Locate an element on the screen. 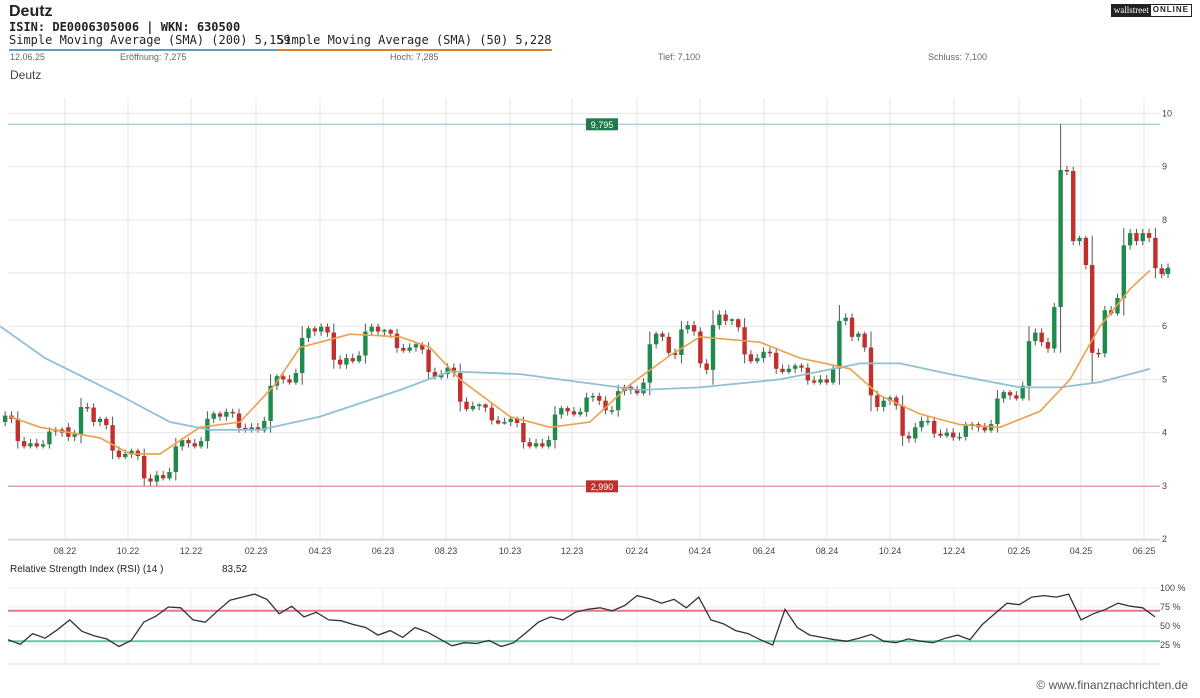  y-tick-label: 3 is located at coordinates (1164, 486).